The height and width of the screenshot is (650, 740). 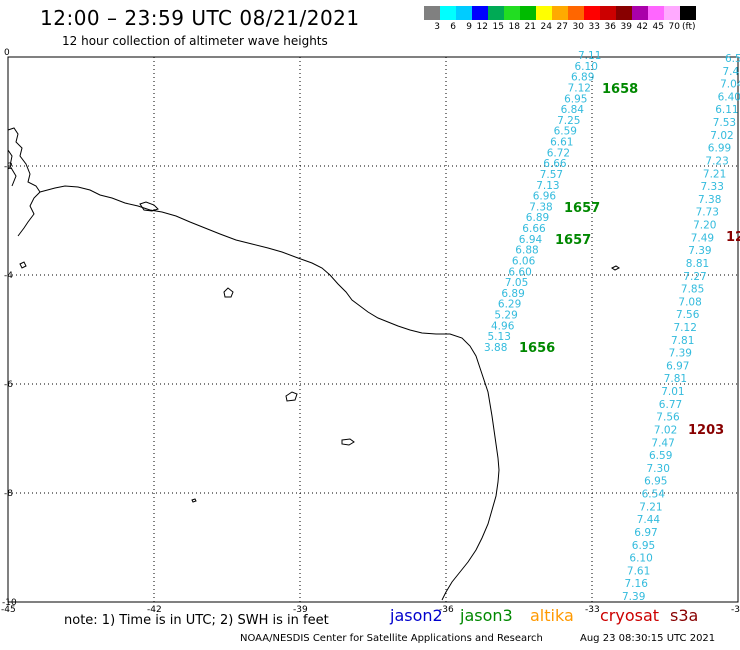 I want to click on colorbar-label: 33, so click(x=594, y=27).